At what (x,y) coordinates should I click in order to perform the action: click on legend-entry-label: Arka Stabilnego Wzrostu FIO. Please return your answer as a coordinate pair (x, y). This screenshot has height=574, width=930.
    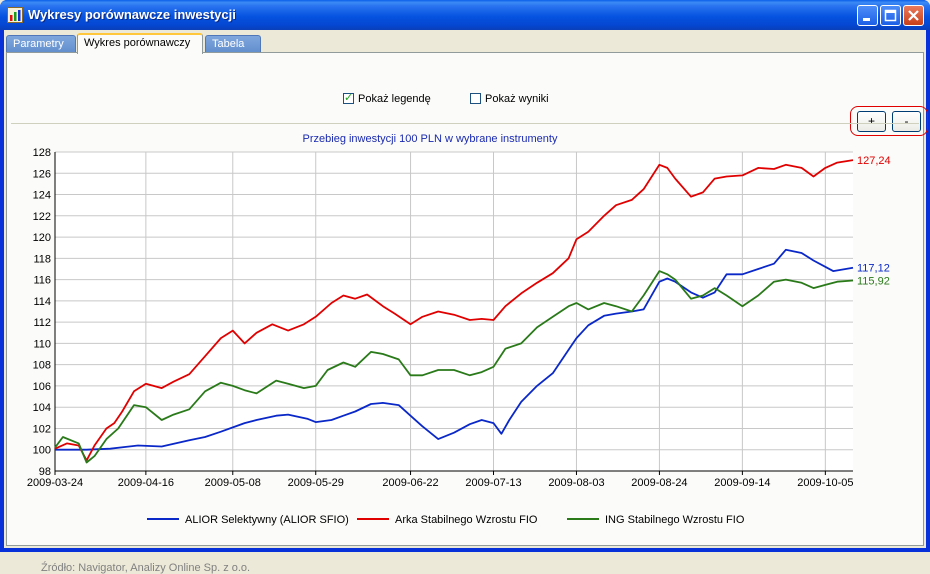
    Looking at the image, I should click on (466, 520).